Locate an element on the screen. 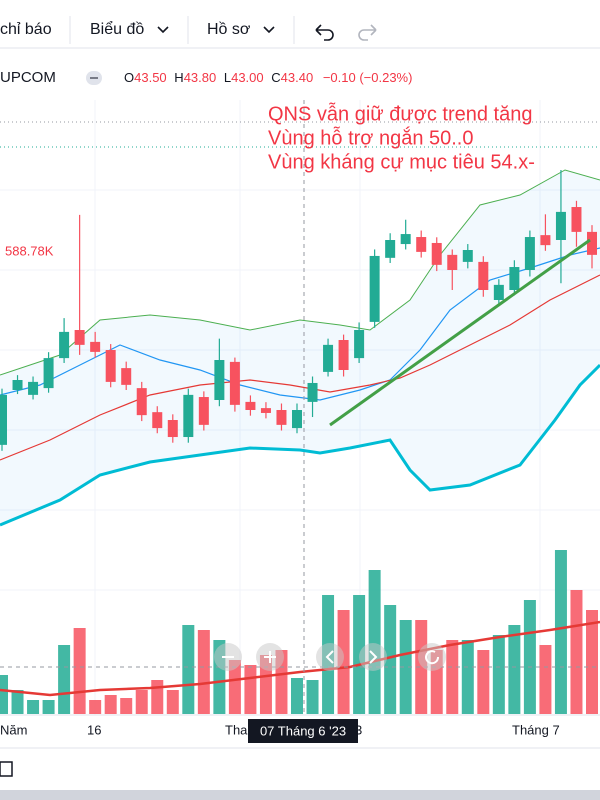 This screenshot has width=600, height=800. trendline is located at coordinates (460, 332).